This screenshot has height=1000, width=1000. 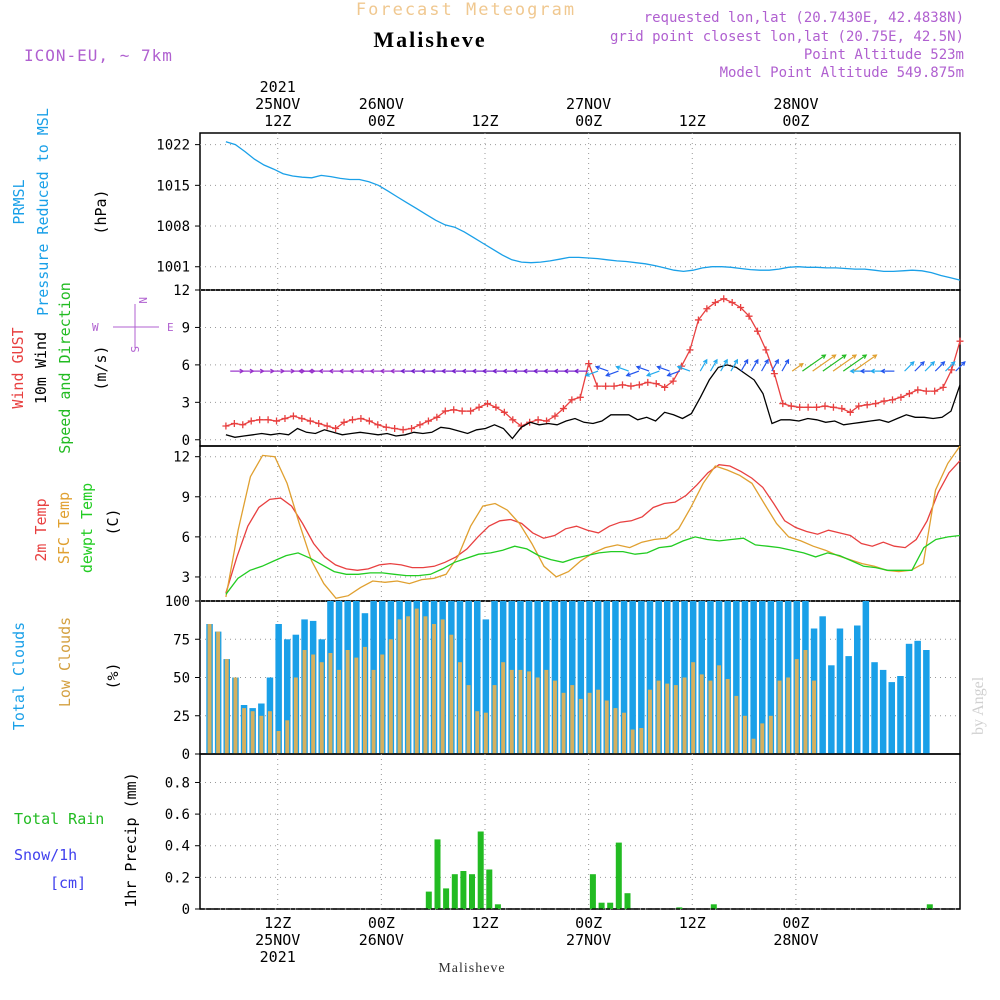 What do you see at coordinates (186, 910) in the screenshot?
I see `precip-ytick-label: 0` at bounding box center [186, 910].